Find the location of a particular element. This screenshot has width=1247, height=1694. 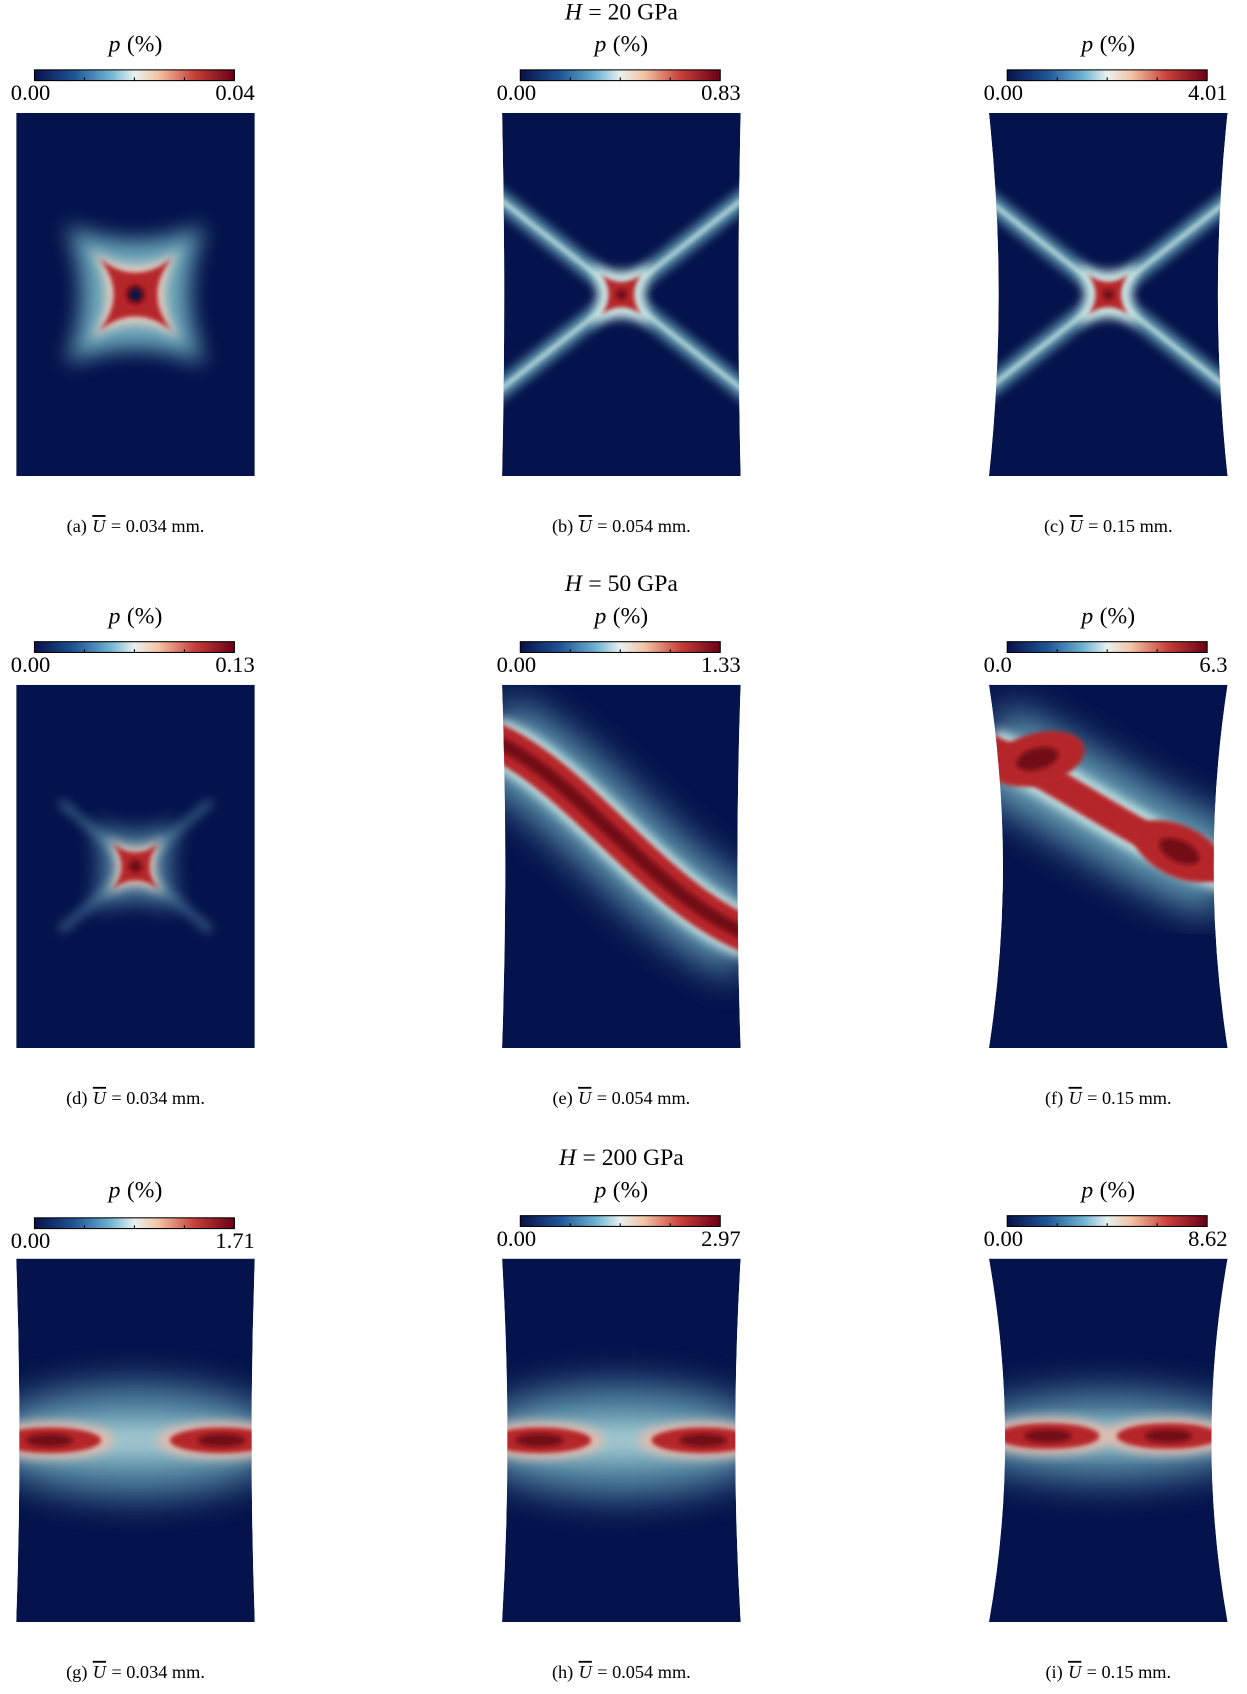

caption: (c) U = 0.15 mm. is located at coordinates (1108, 526).